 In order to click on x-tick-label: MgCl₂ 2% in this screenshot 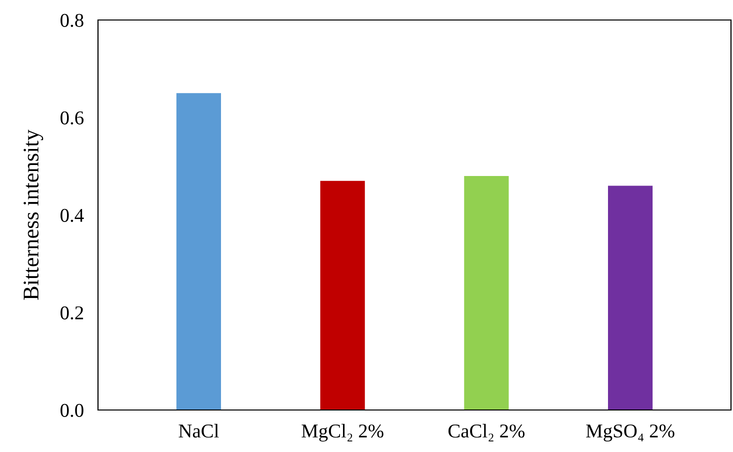, I will do `click(343, 433)`.